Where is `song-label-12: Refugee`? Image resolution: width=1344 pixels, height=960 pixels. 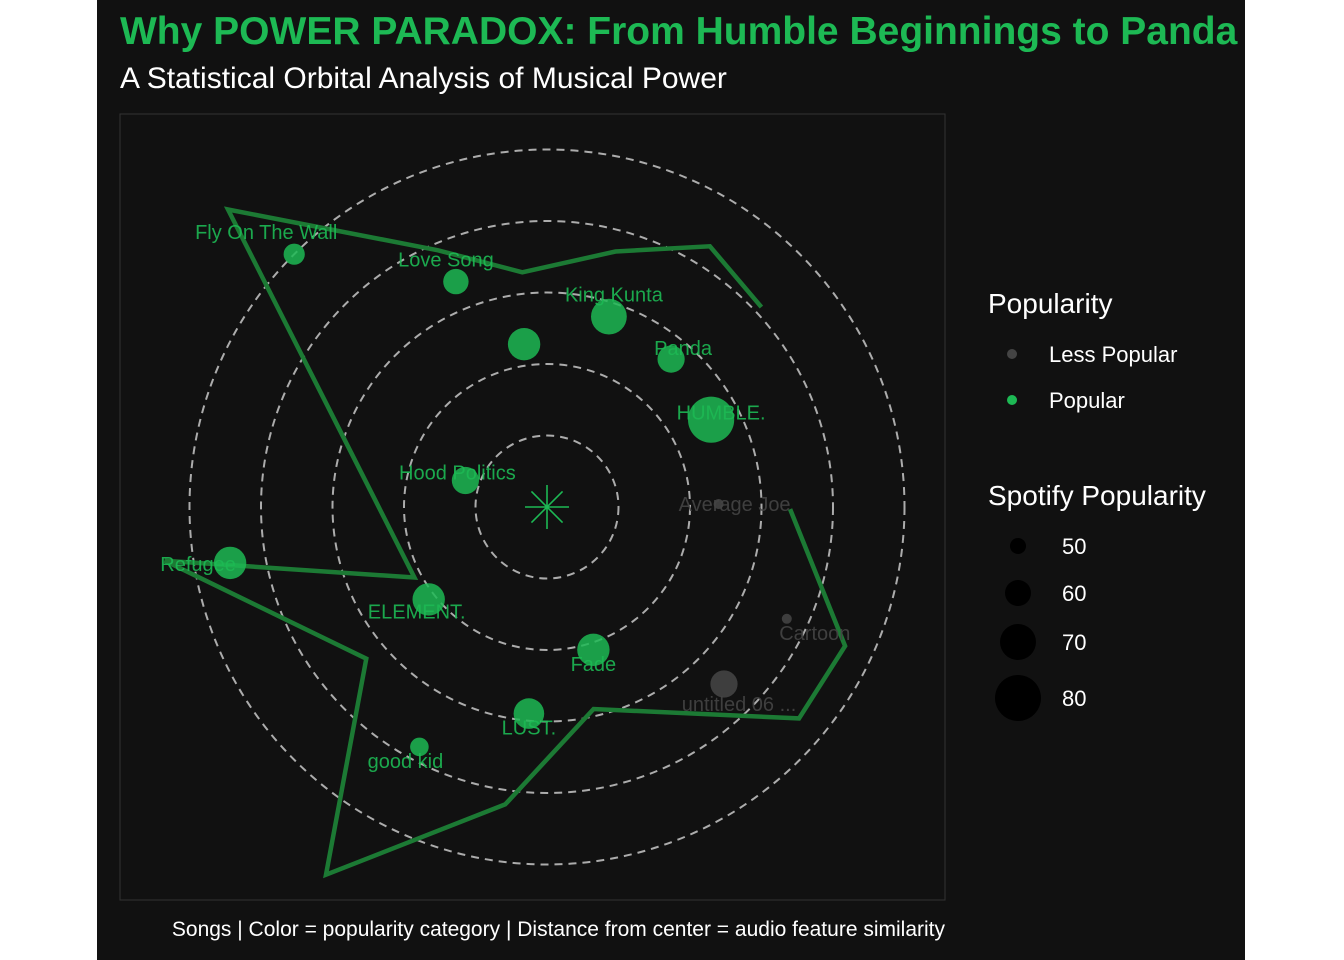
song-label-12: Refugee is located at coordinates (198, 565).